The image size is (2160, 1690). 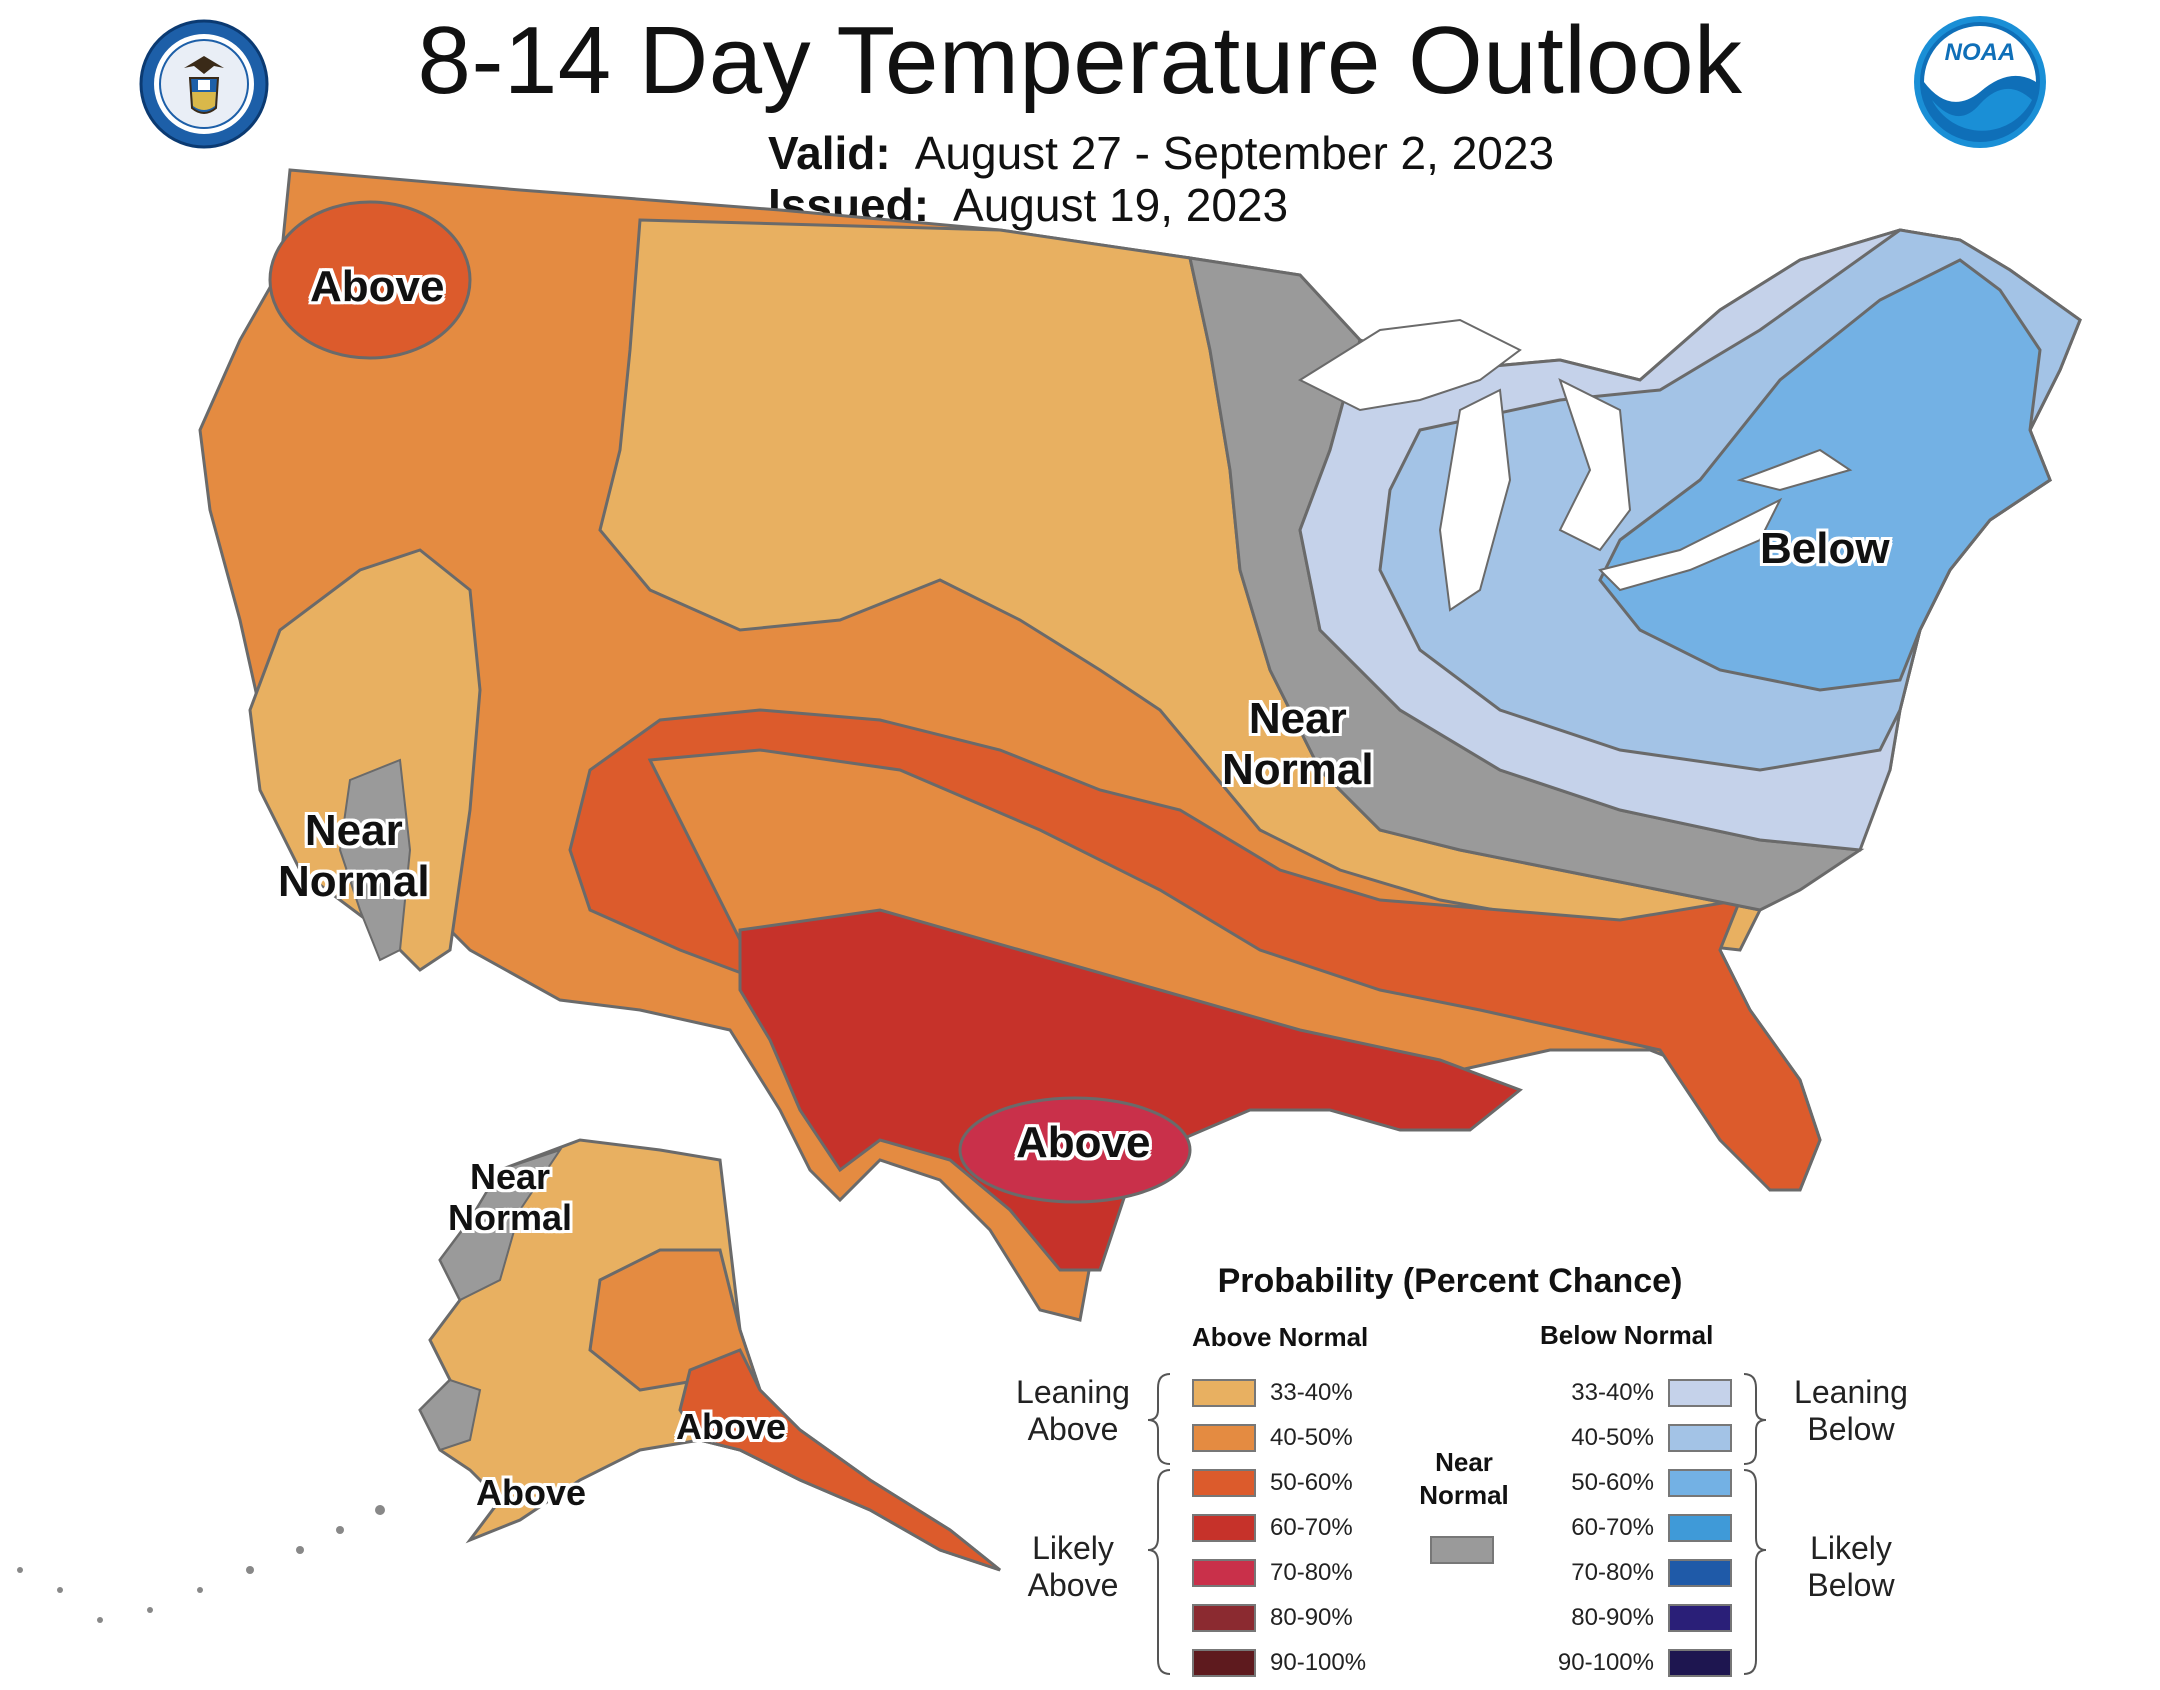 What do you see at coordinates (1464, 1494) in the screenshot?
I see `legend-near-line2: Normal` at bounding box center [1464, 1494].